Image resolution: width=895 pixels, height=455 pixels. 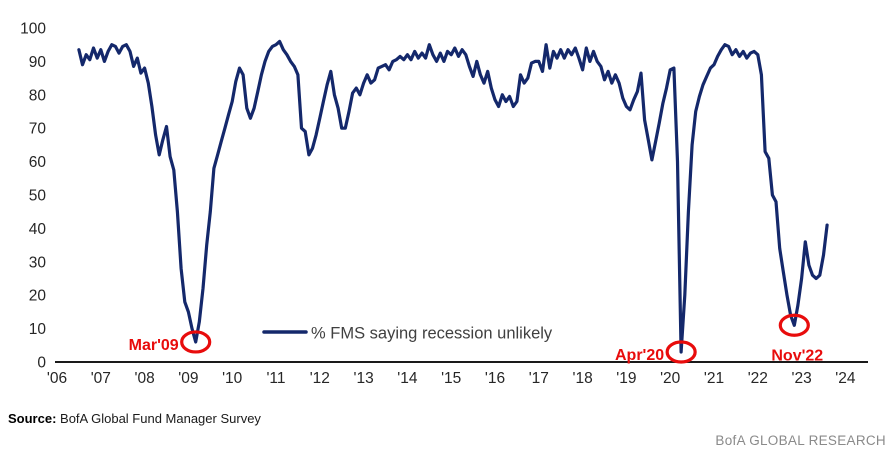 What do you see at coordinates (626, 378) in the screenshot?
I see `x-tick-label: '19` at bounding box center [626, 378].